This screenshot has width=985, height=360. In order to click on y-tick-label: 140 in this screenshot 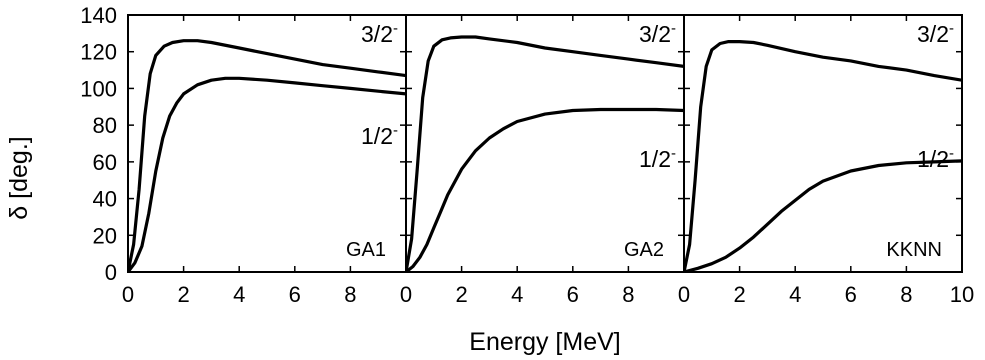, I will do `click(98, 15)`.